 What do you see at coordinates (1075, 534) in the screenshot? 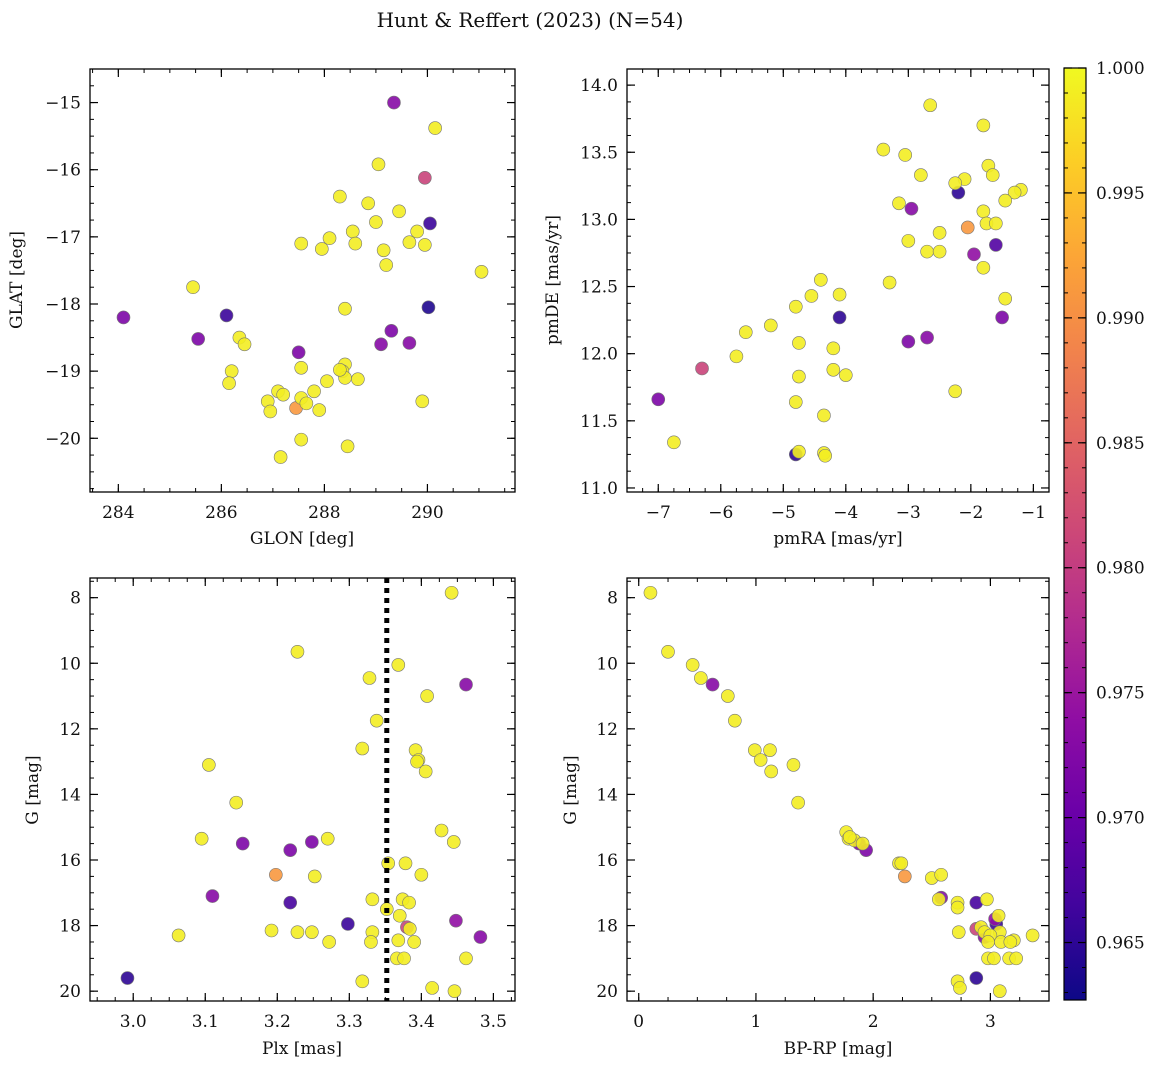
I see `colorbar-gradient` at bounding box center [1075, 534].